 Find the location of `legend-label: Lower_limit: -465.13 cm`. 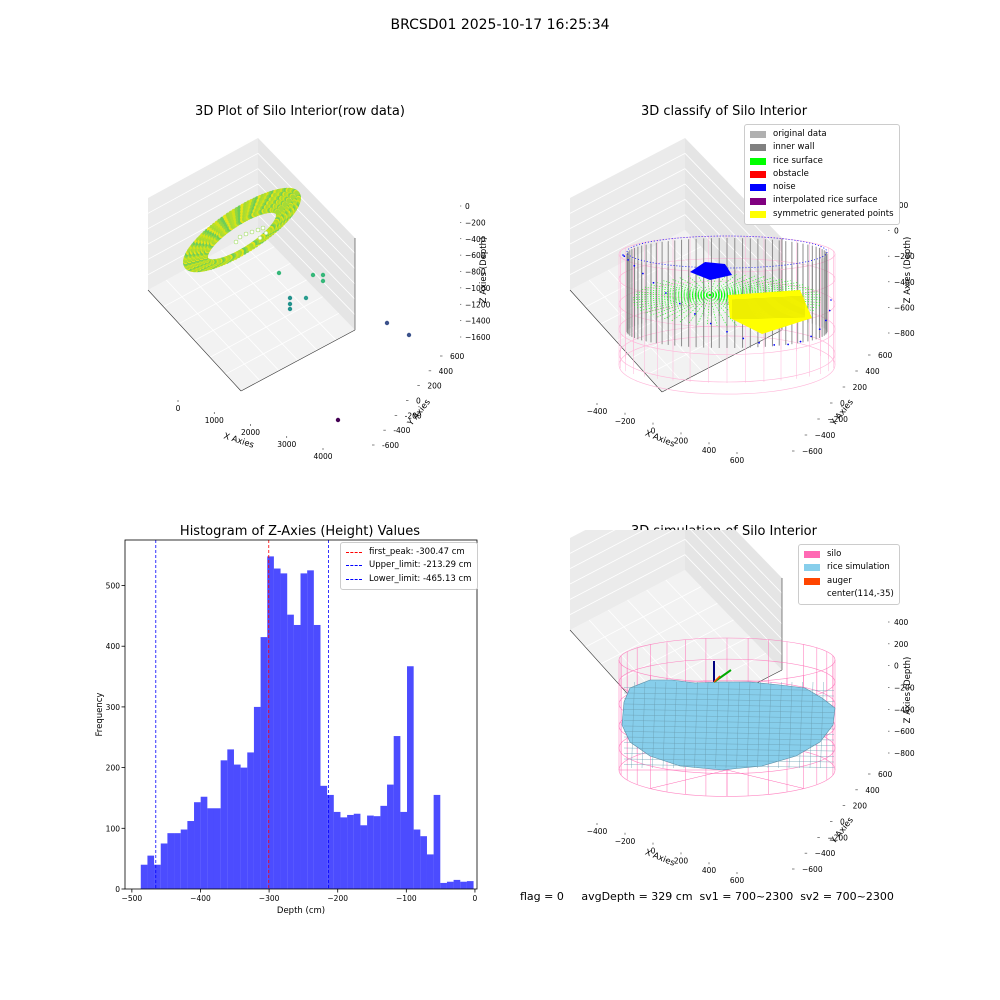

legend-label: Lower_limit: -465.13 cm is located at coordinates (420, 578).